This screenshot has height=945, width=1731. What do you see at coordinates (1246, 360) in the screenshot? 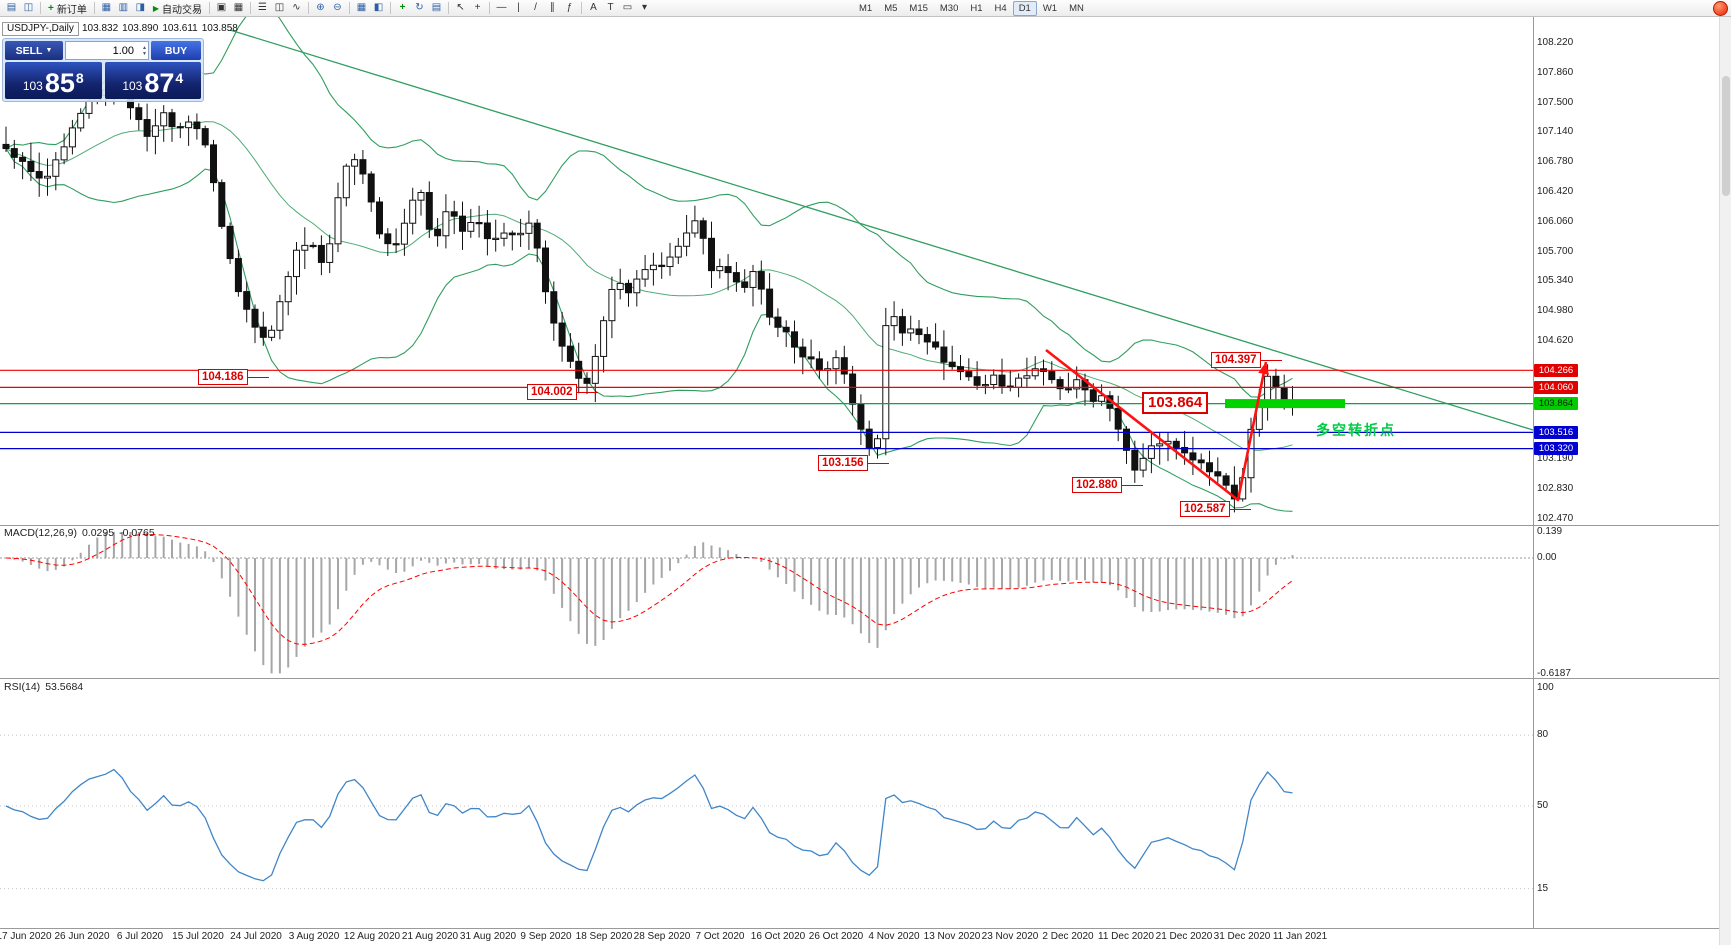
I see `price-callout: 104.397` at bounding box center [1246, 360].